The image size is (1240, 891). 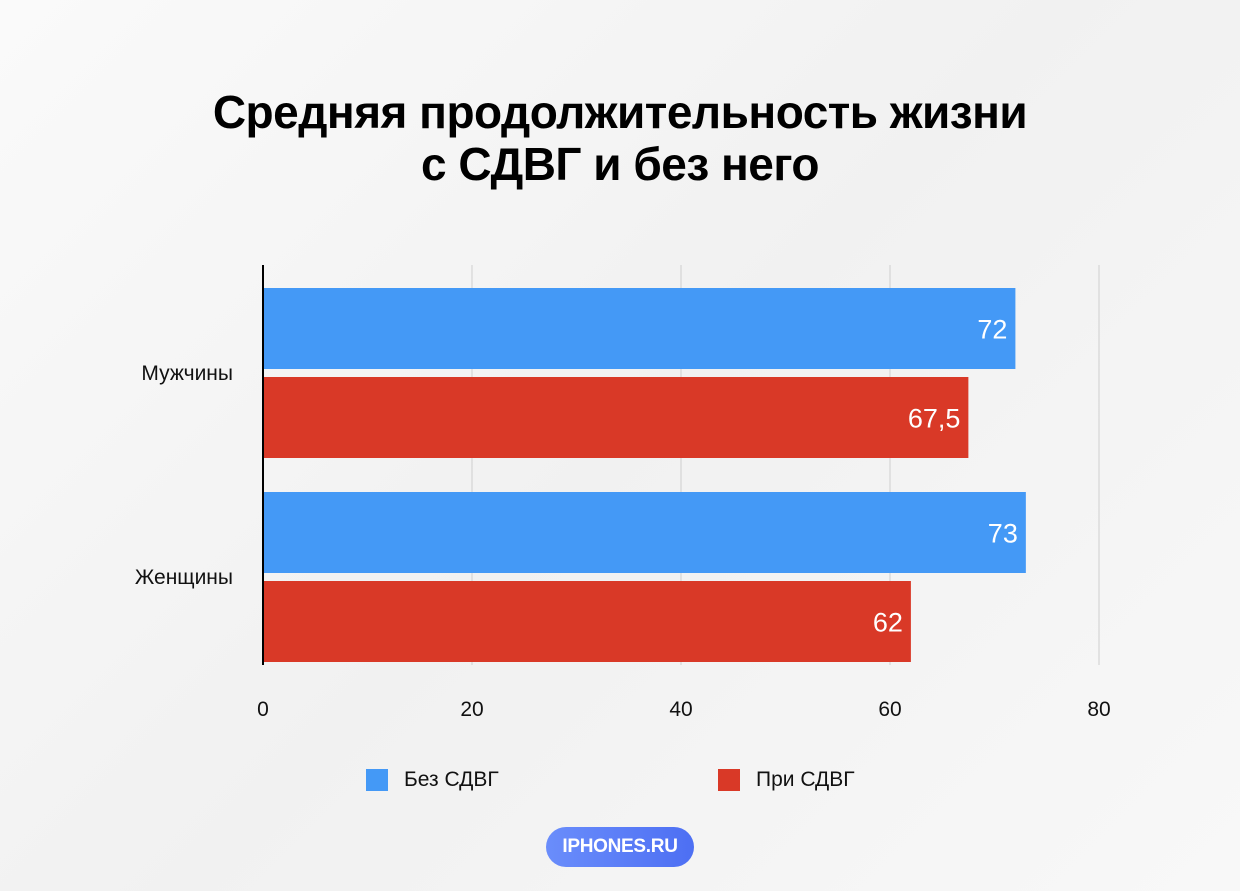 I want to click on category-label-0: Мужчины, so click(x=187, y=373).